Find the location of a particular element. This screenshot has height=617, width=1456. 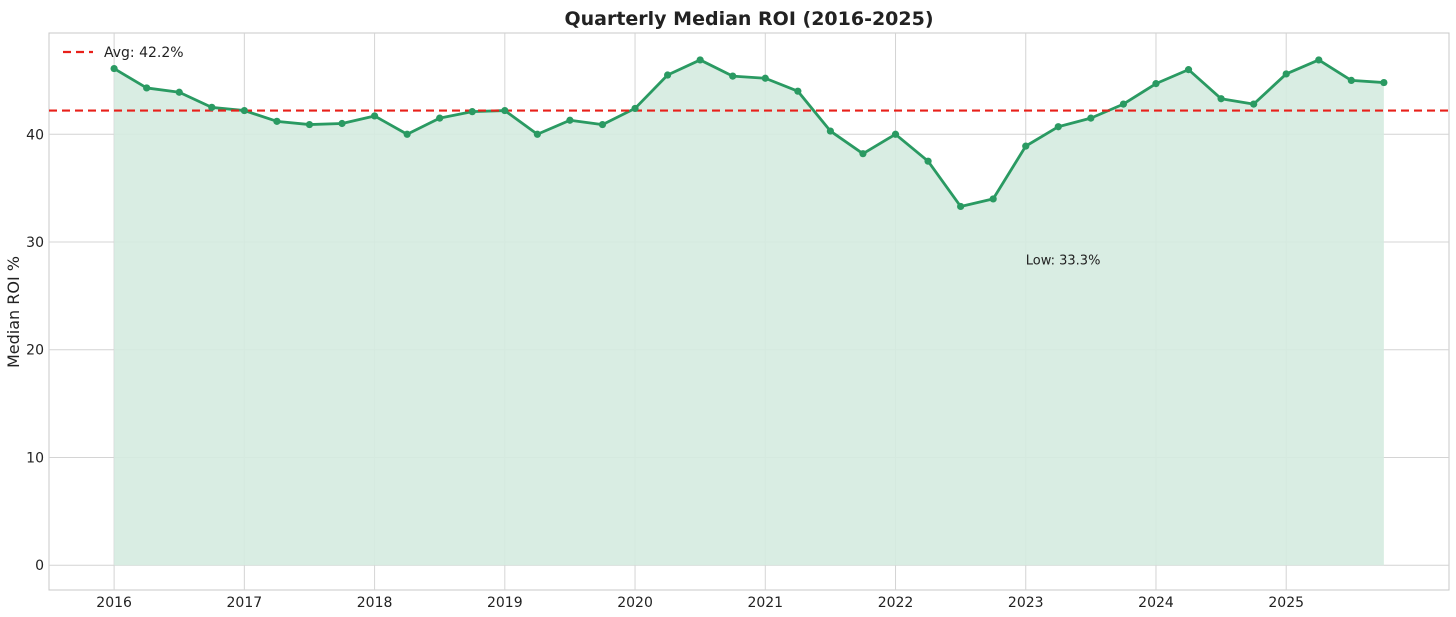

y-tick-label: 10 is located at coordinates (35, 458).